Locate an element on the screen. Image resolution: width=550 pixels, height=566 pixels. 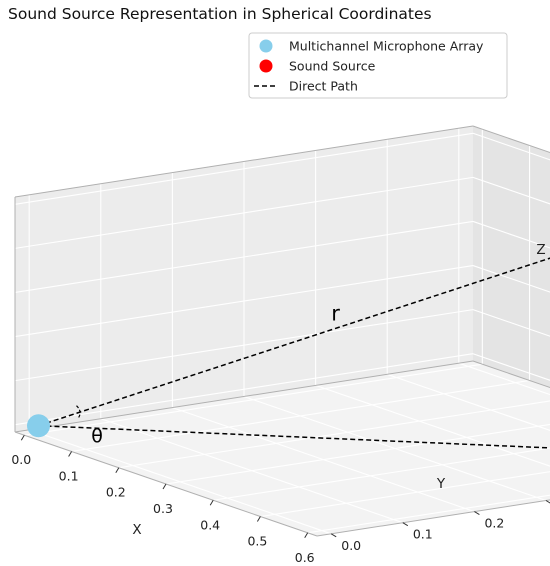
y-tick-label: 0.2 is located at coordinates (494, 523).